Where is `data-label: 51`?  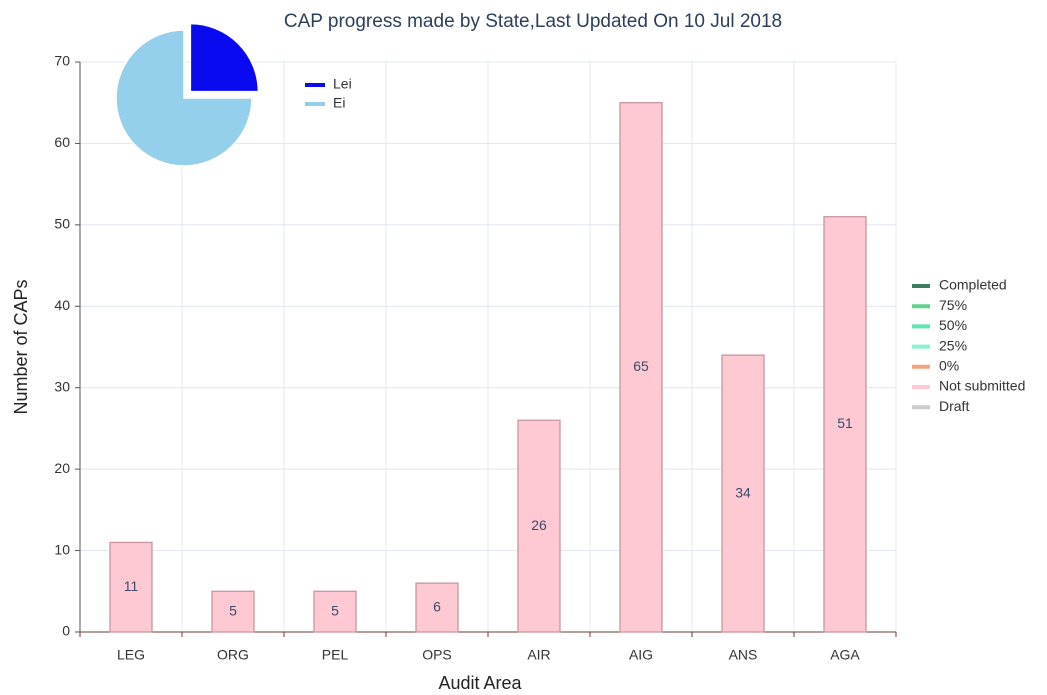
data-label: 51 is located at coordinates (845, 423).